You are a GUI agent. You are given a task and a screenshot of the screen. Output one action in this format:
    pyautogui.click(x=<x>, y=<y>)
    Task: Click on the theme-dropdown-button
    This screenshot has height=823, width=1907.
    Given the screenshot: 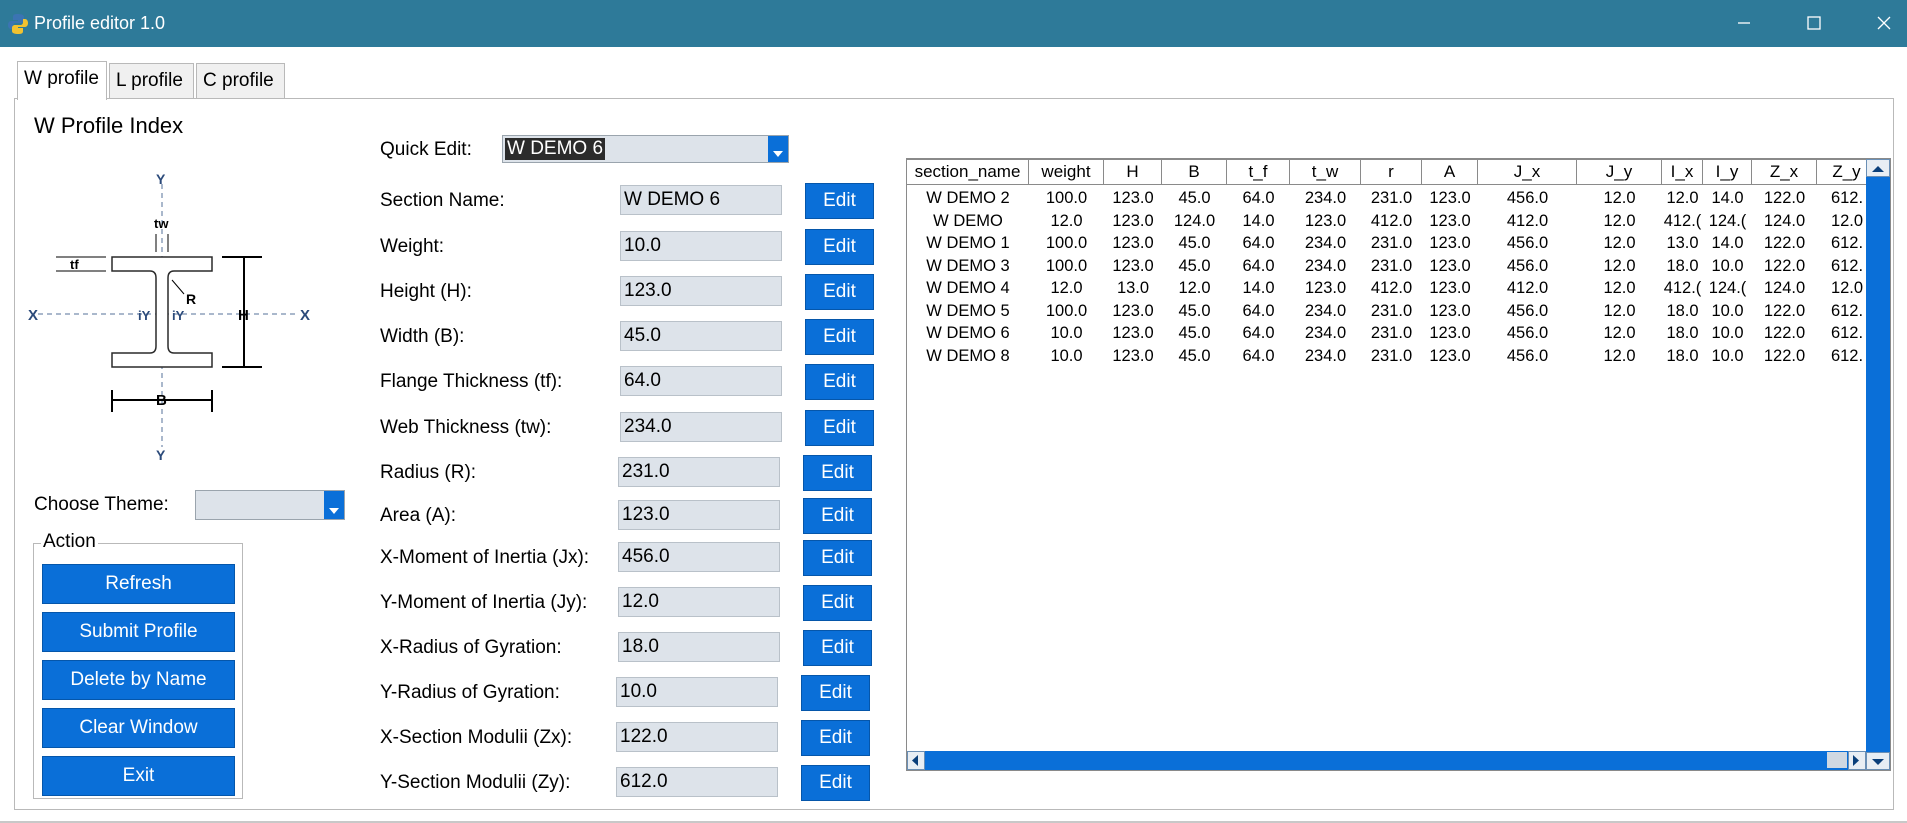 What is the action you would take?
    pyautogui.click(x=334, y=505)
    